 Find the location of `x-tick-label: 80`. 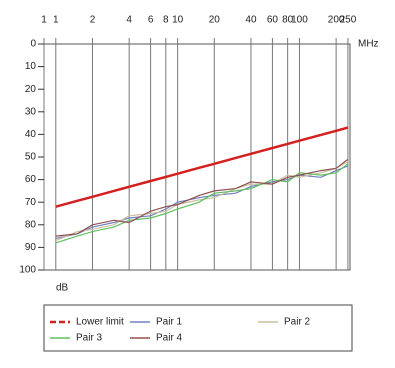

x-tick-label: 80 is located at coordinates (288, 20).